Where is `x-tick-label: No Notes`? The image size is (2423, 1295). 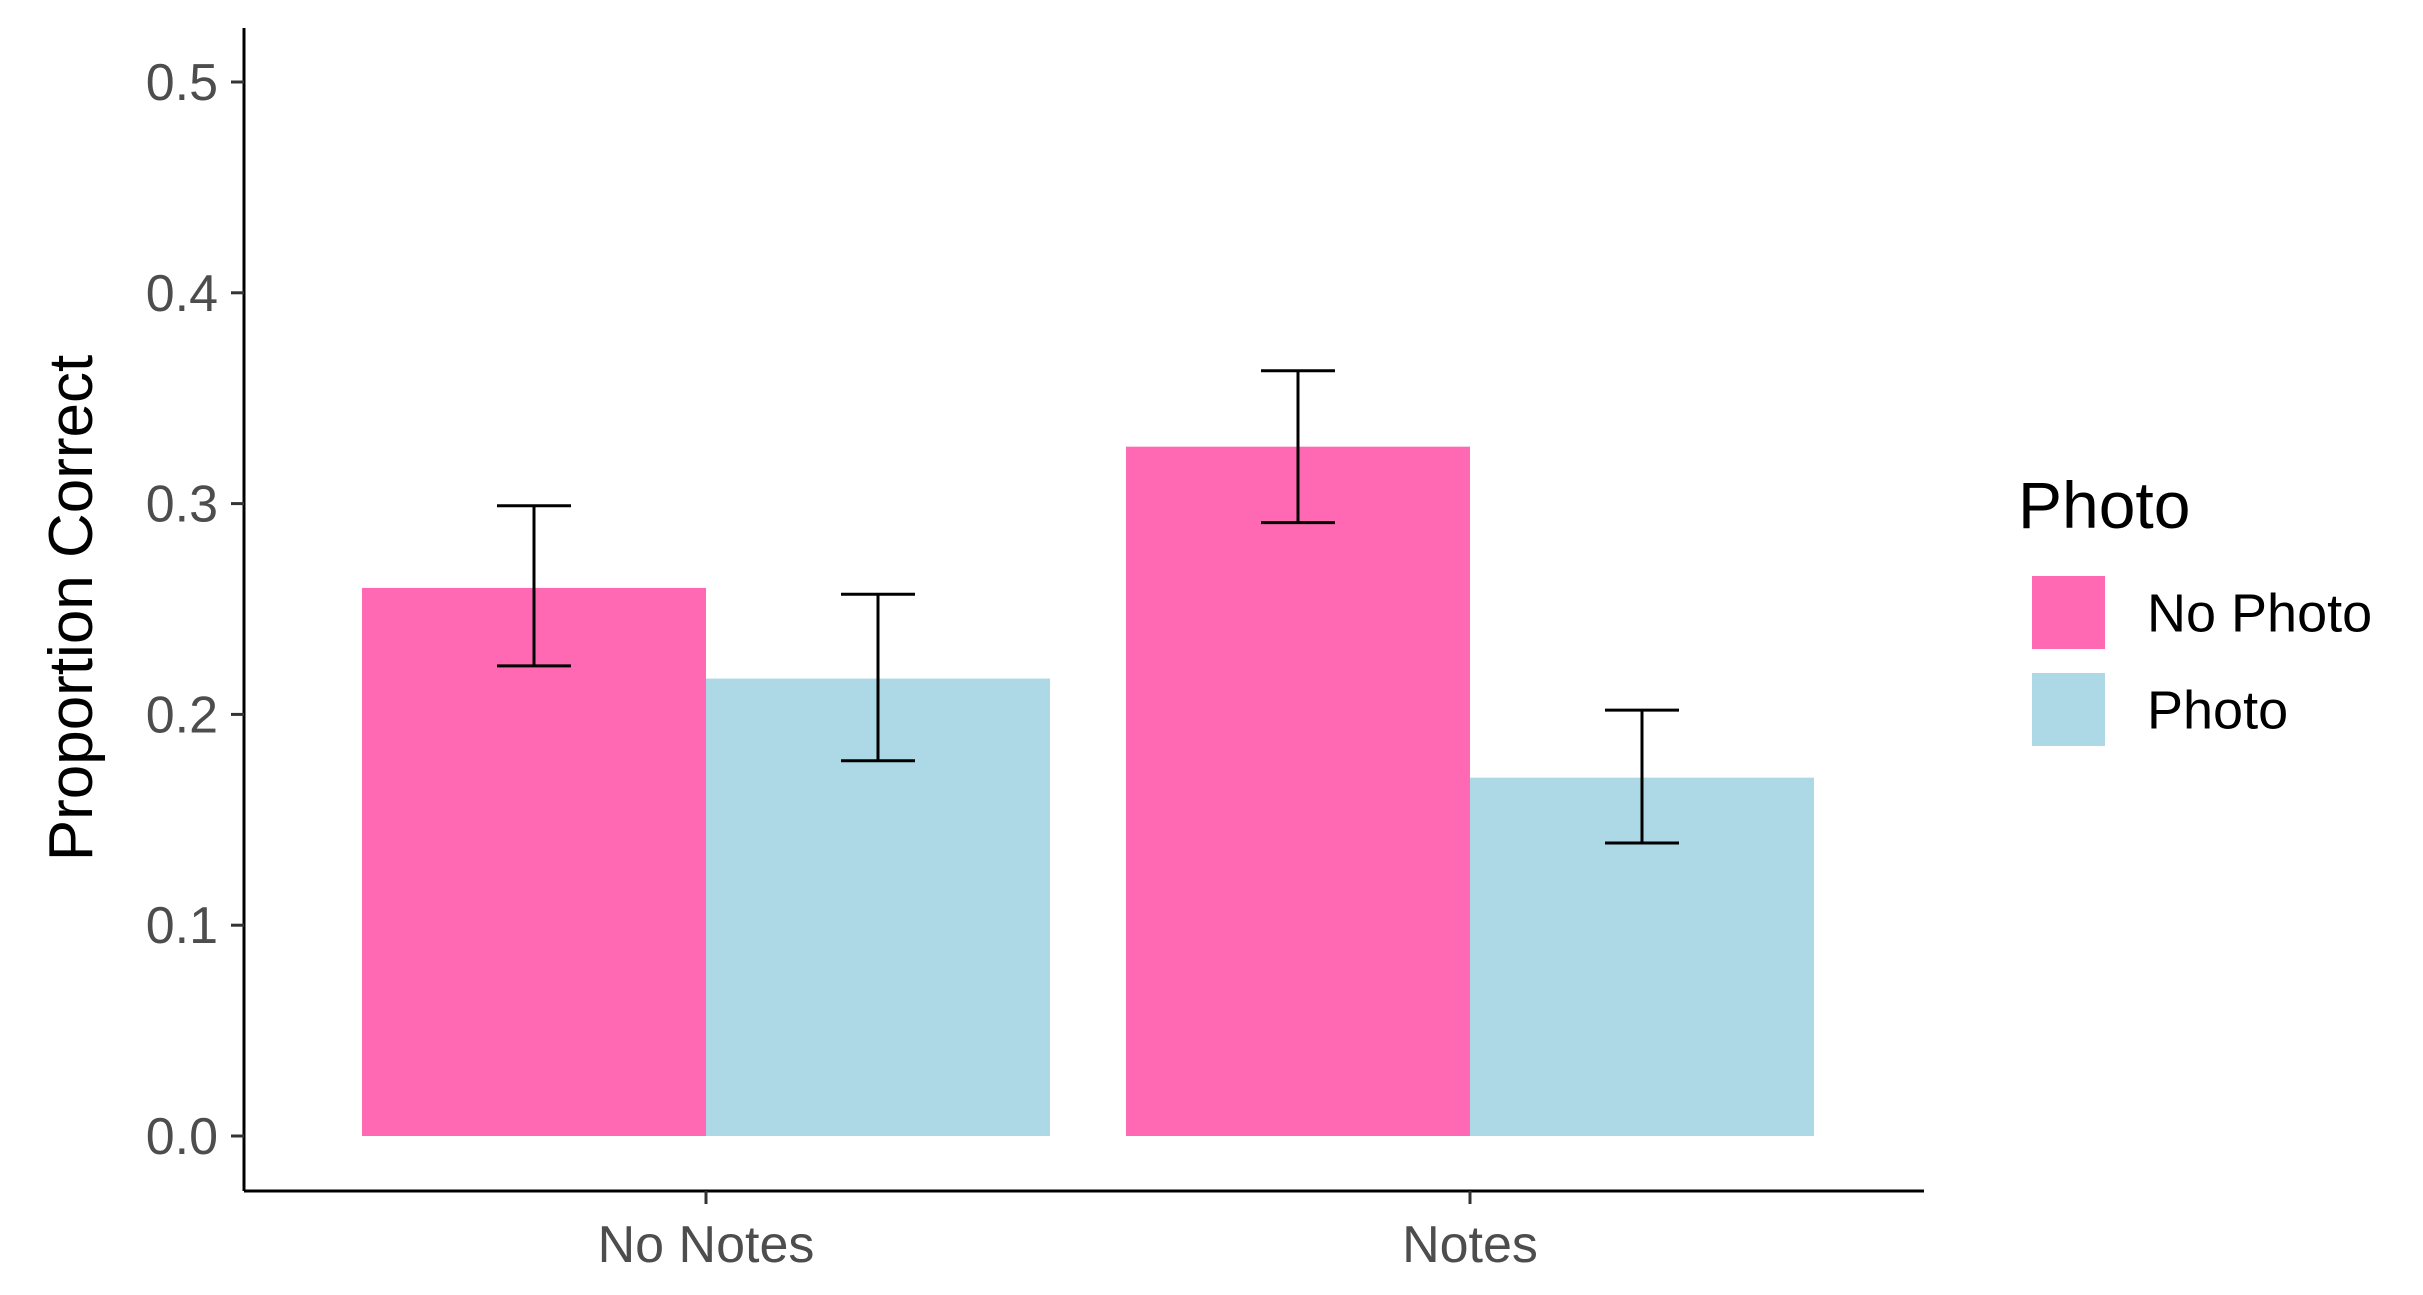
x-tick-label: No Notes is located at coordinates (706, 1245).